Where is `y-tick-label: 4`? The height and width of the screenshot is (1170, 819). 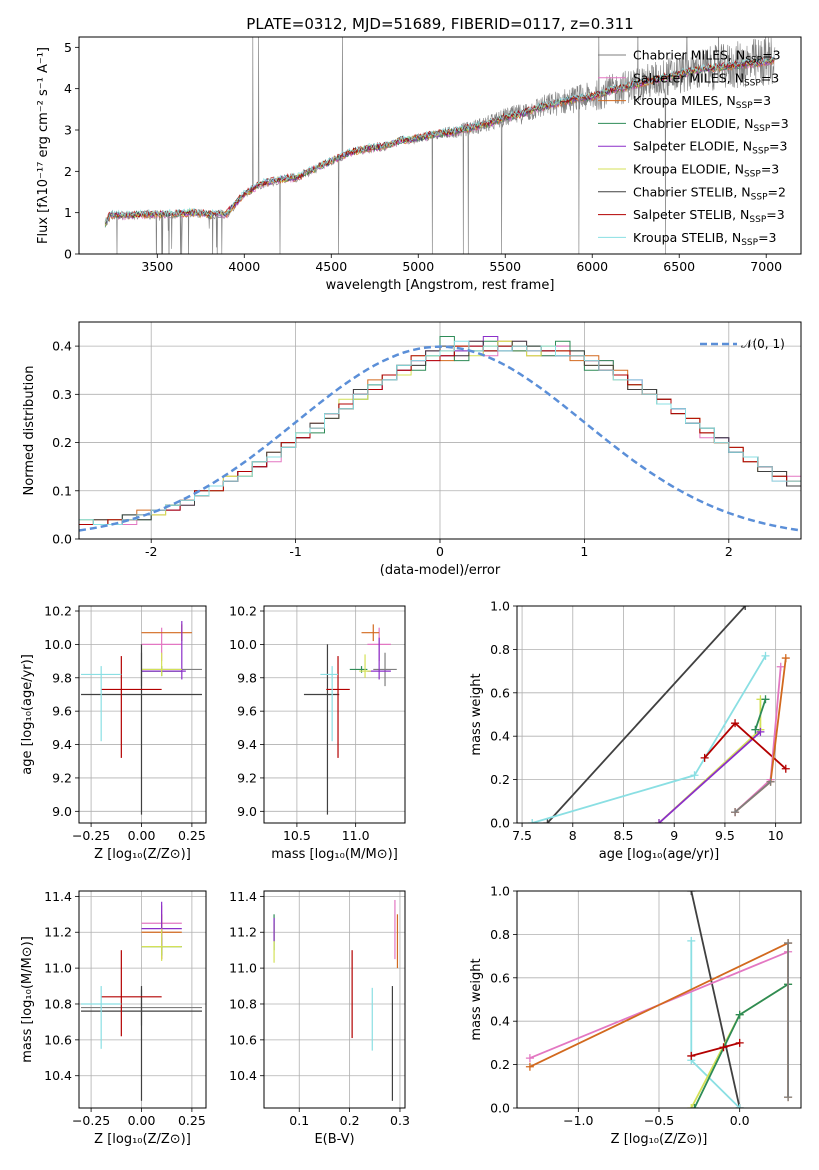
y-tick-label: 4 is located at coordinates (68, 88).